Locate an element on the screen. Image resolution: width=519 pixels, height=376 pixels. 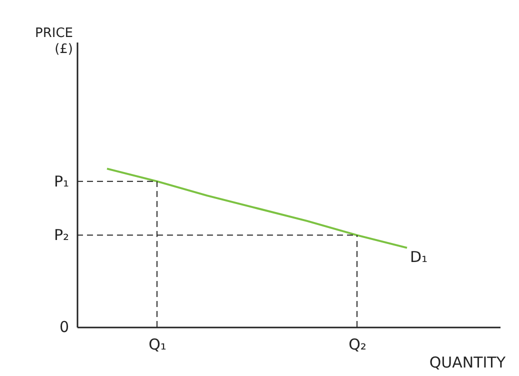
text: 0 is located at coordinates (64, 327).